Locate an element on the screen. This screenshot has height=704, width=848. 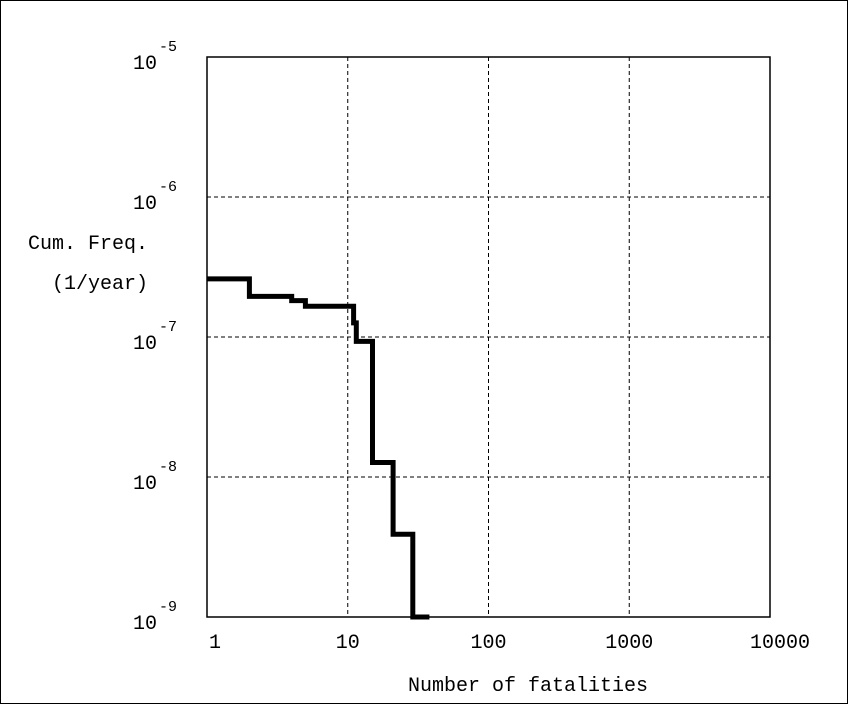
y-tick-labels: 10-510-610-710-810-9 is located at coordinates (155, 337).